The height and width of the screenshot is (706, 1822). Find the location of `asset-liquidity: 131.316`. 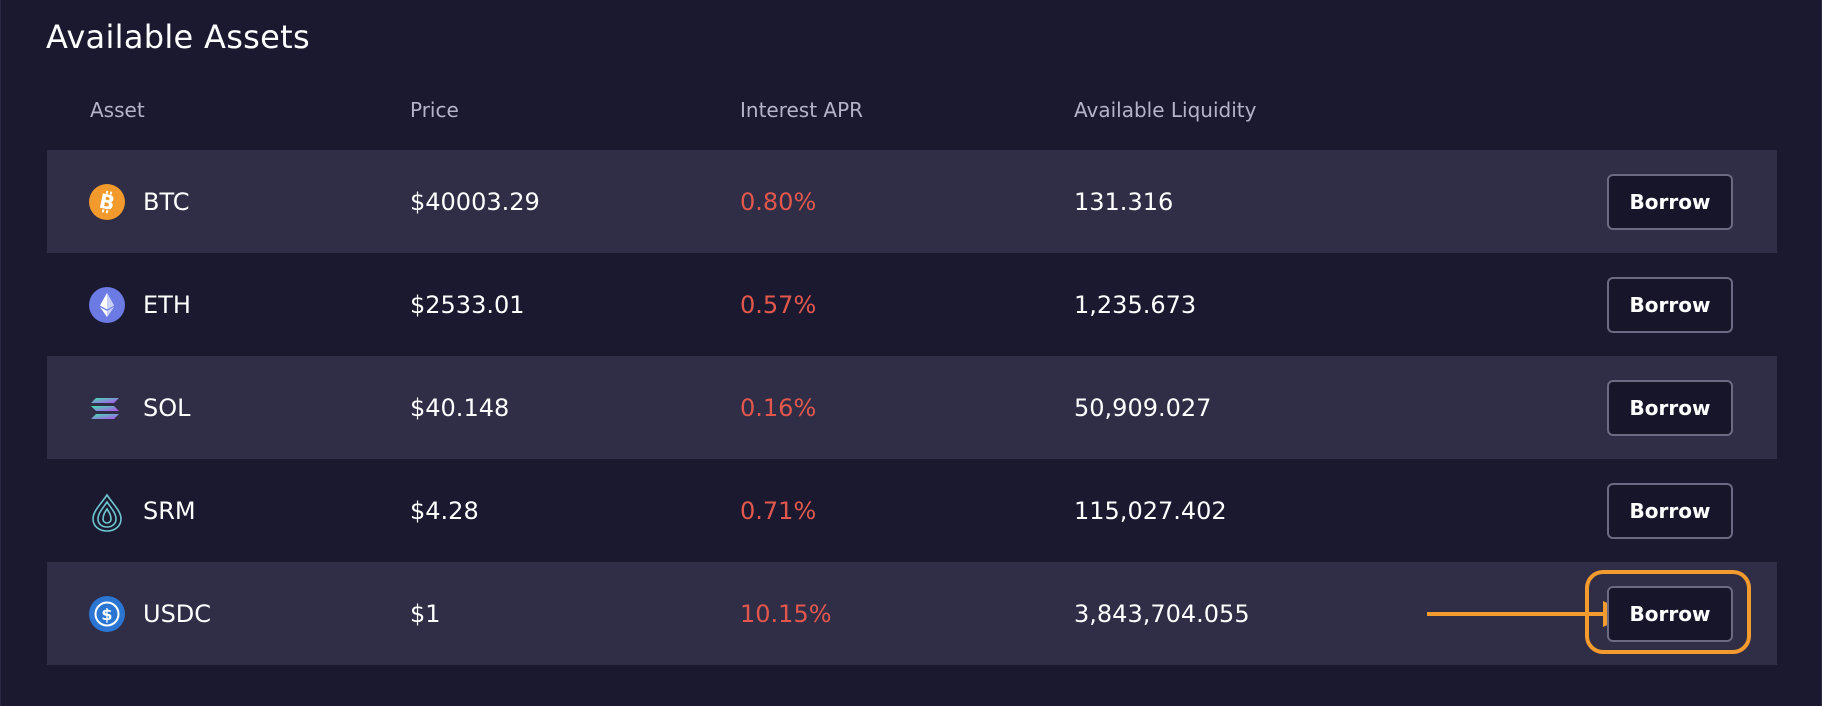

asset-liquidity: 131.316 is located at coordinates (1124, 201).